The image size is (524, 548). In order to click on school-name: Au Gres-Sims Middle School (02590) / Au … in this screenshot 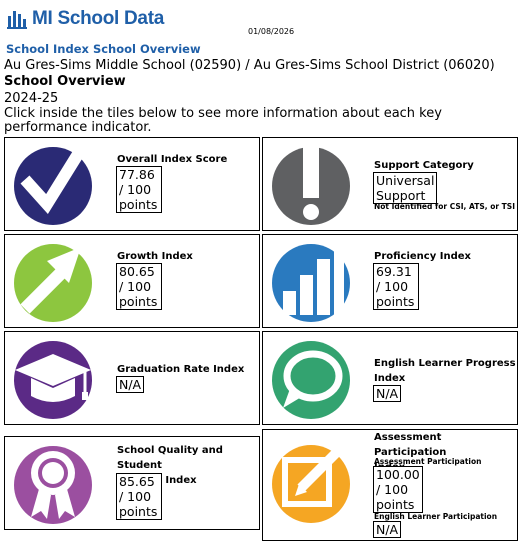, I will do `click(249, 65)`.